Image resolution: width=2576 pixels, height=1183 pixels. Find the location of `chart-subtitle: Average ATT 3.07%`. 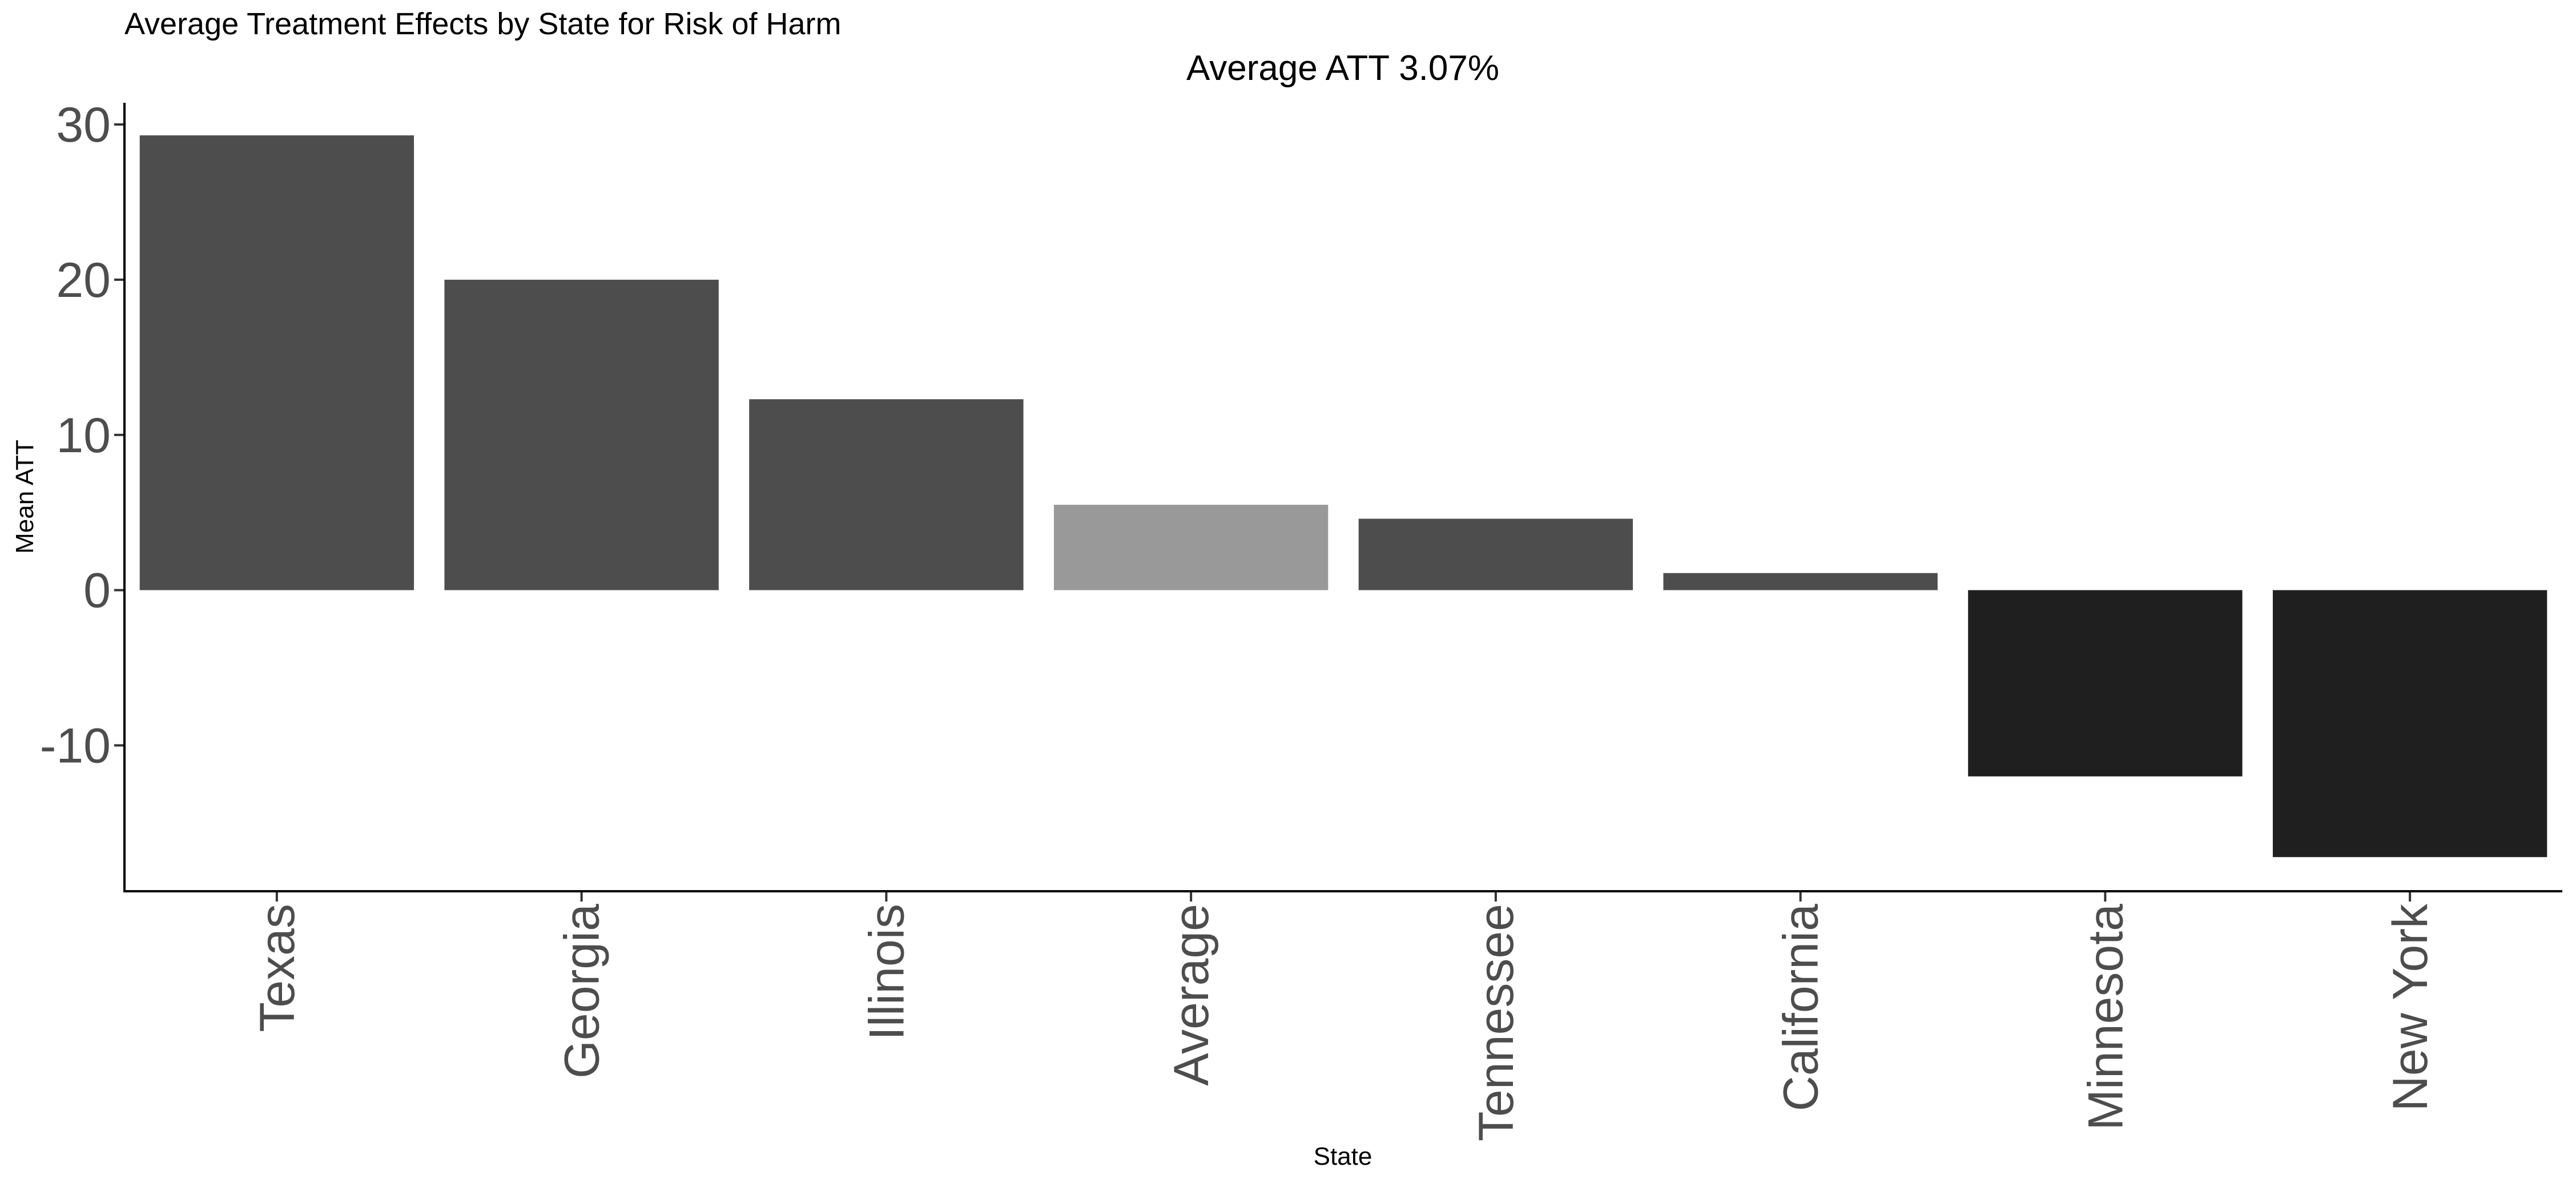

chart-subtitle: Average ATT 3.07% is located at coordinates (1342, 68).